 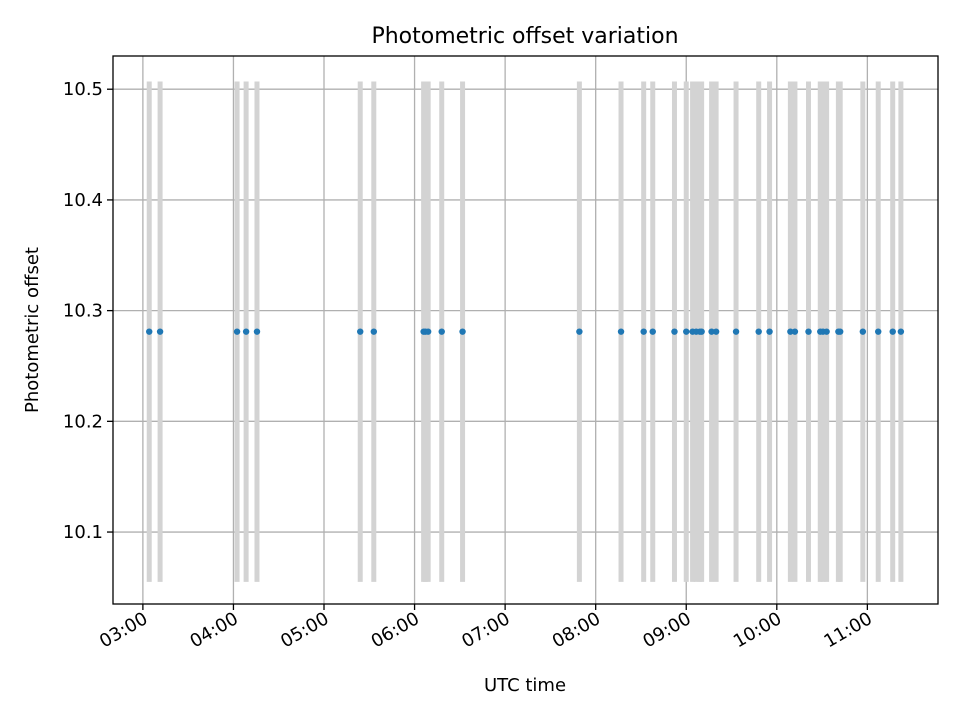 I want to click on y-tick-label: 10.1, so click(x=83, y=532).